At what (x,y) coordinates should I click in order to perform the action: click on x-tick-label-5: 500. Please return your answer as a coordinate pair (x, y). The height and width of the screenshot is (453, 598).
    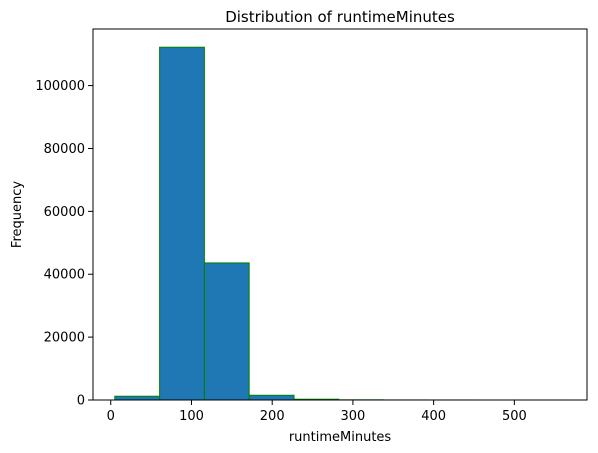
    Looking at the image, I should click on (514, 416).